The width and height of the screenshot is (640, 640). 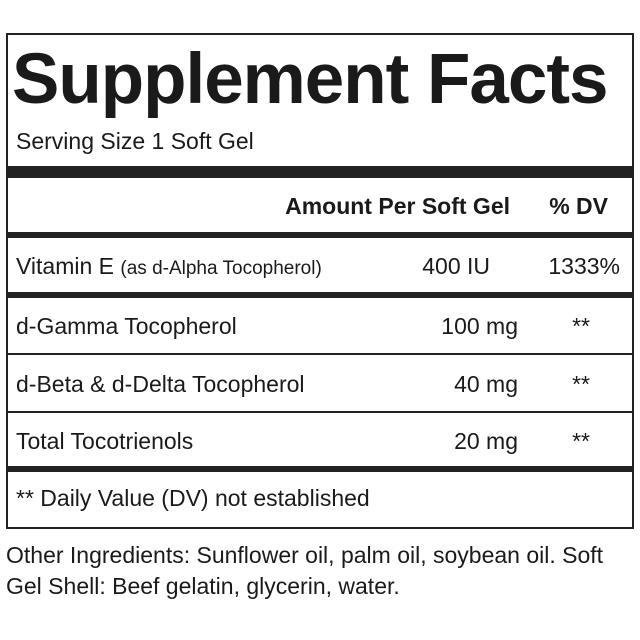 What do you see at coordinates (135, 141) in the screenshot?
I see `serving-size: Serving Size 1 Soft Gel` at bounding box center [135, 141].